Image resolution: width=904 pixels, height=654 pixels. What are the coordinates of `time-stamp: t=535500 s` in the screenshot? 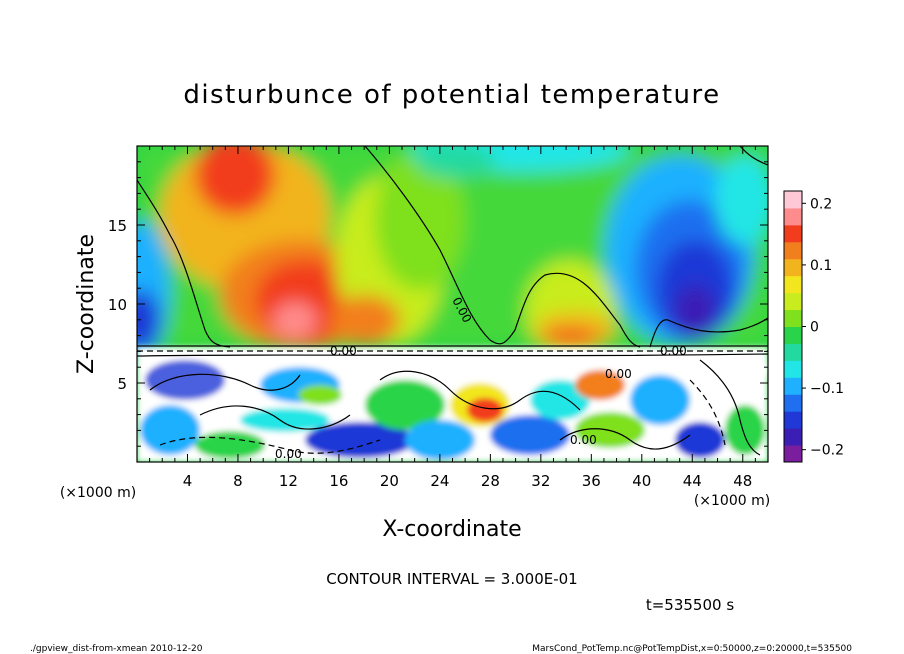 It's located at (690, 605).